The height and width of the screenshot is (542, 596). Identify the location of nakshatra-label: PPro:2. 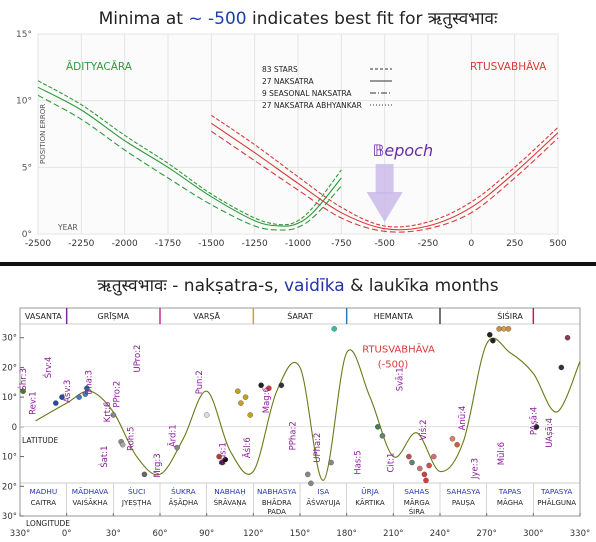
(118, 394).